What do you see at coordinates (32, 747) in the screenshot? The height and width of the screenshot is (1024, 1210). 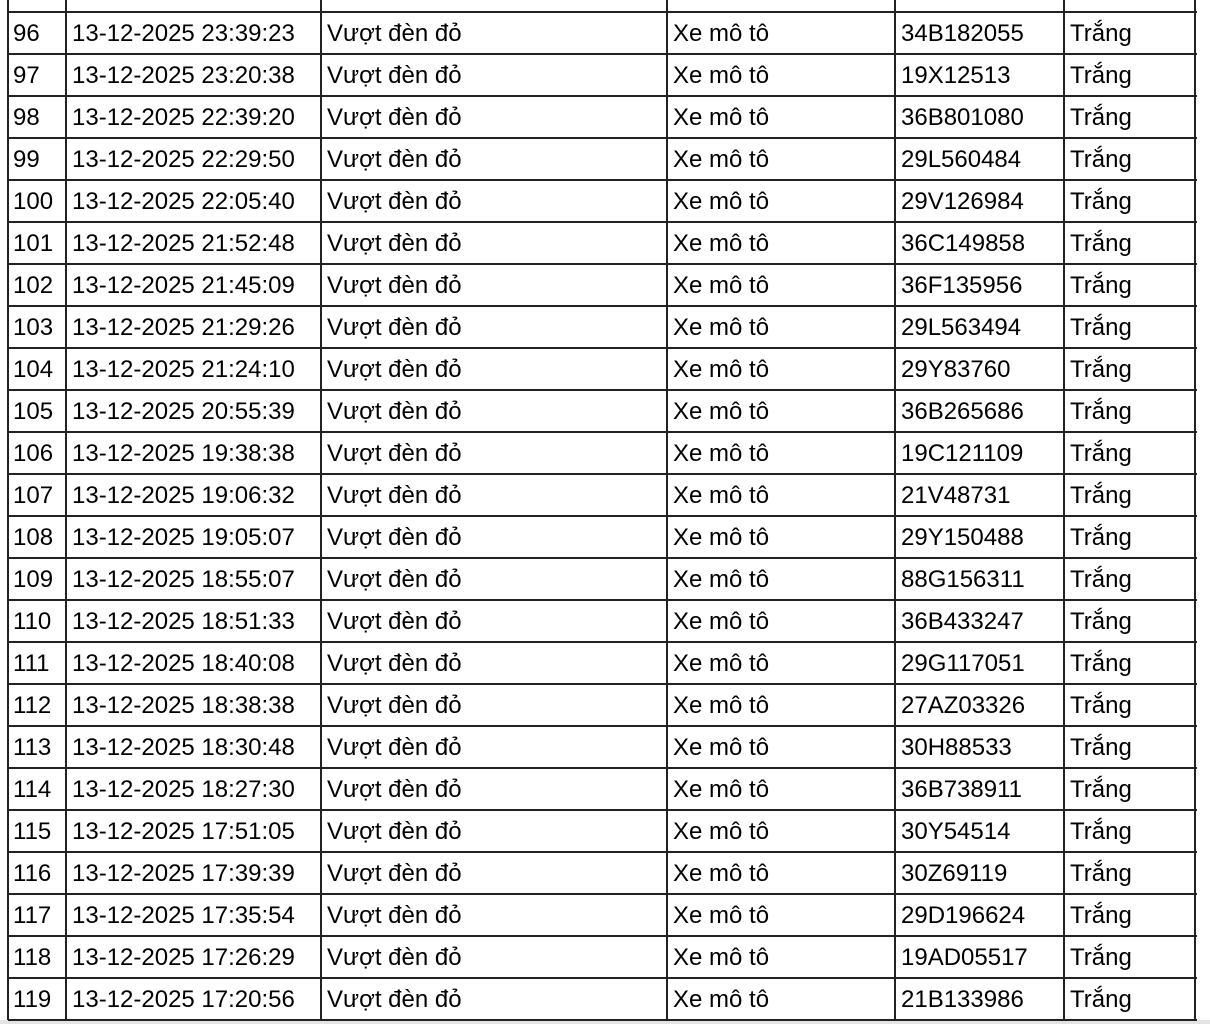 I see `row-number: 113` at bounding box center [32, 747].